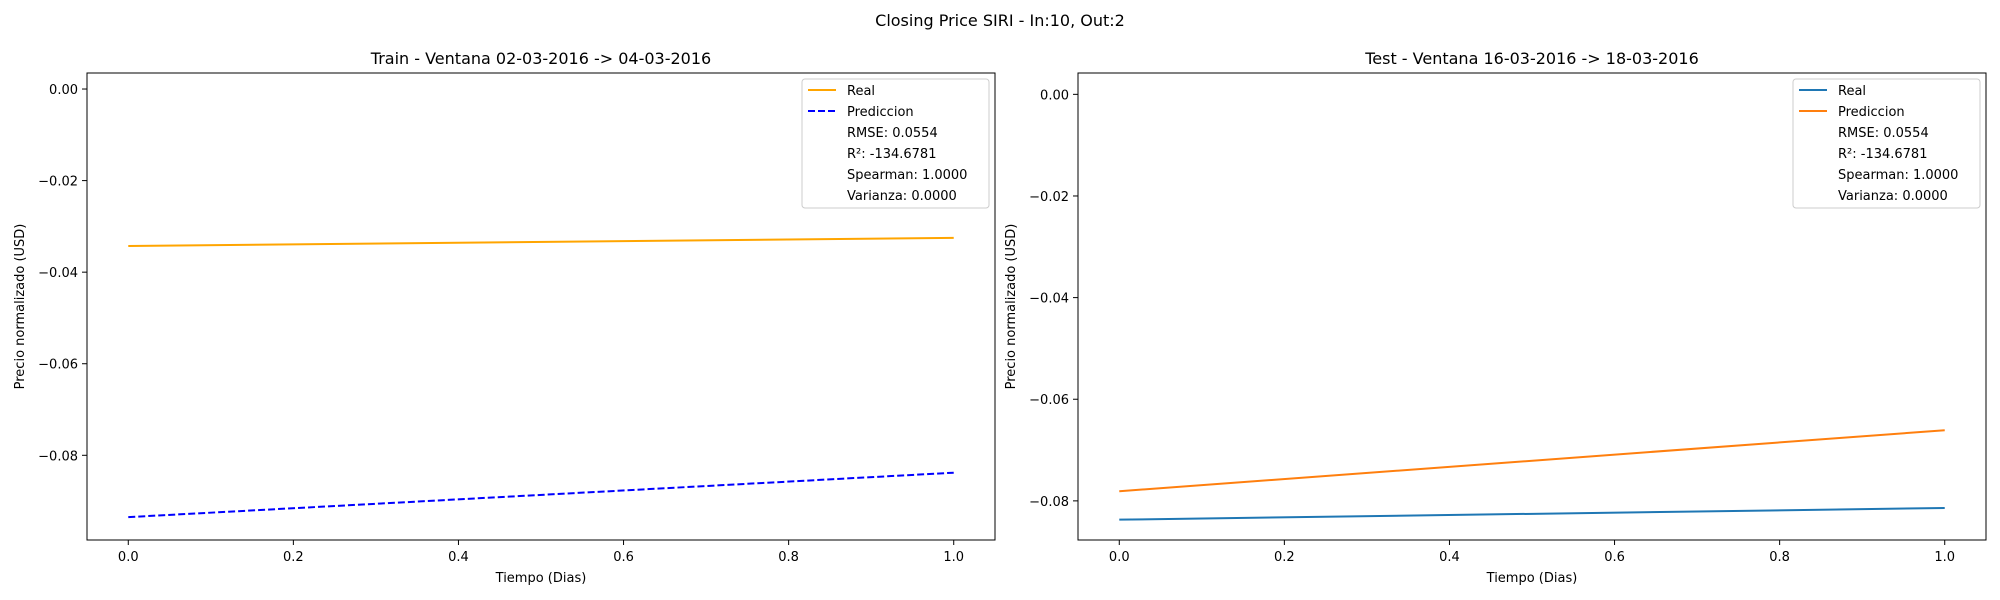 Image resolution: width=2000 pixels, height=600 pixels. What do you see at coordinates (891, 154) in the screenshot?
I see `chart-1-legend-note-2: R²: -134.6781` at bounding box center [891, 154].